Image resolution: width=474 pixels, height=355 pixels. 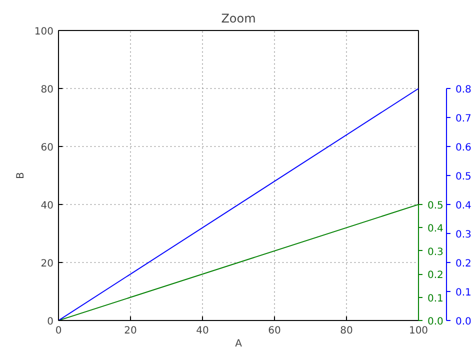 I want to click on y2-tick-label: 0.5, so click(x=436, y=206).